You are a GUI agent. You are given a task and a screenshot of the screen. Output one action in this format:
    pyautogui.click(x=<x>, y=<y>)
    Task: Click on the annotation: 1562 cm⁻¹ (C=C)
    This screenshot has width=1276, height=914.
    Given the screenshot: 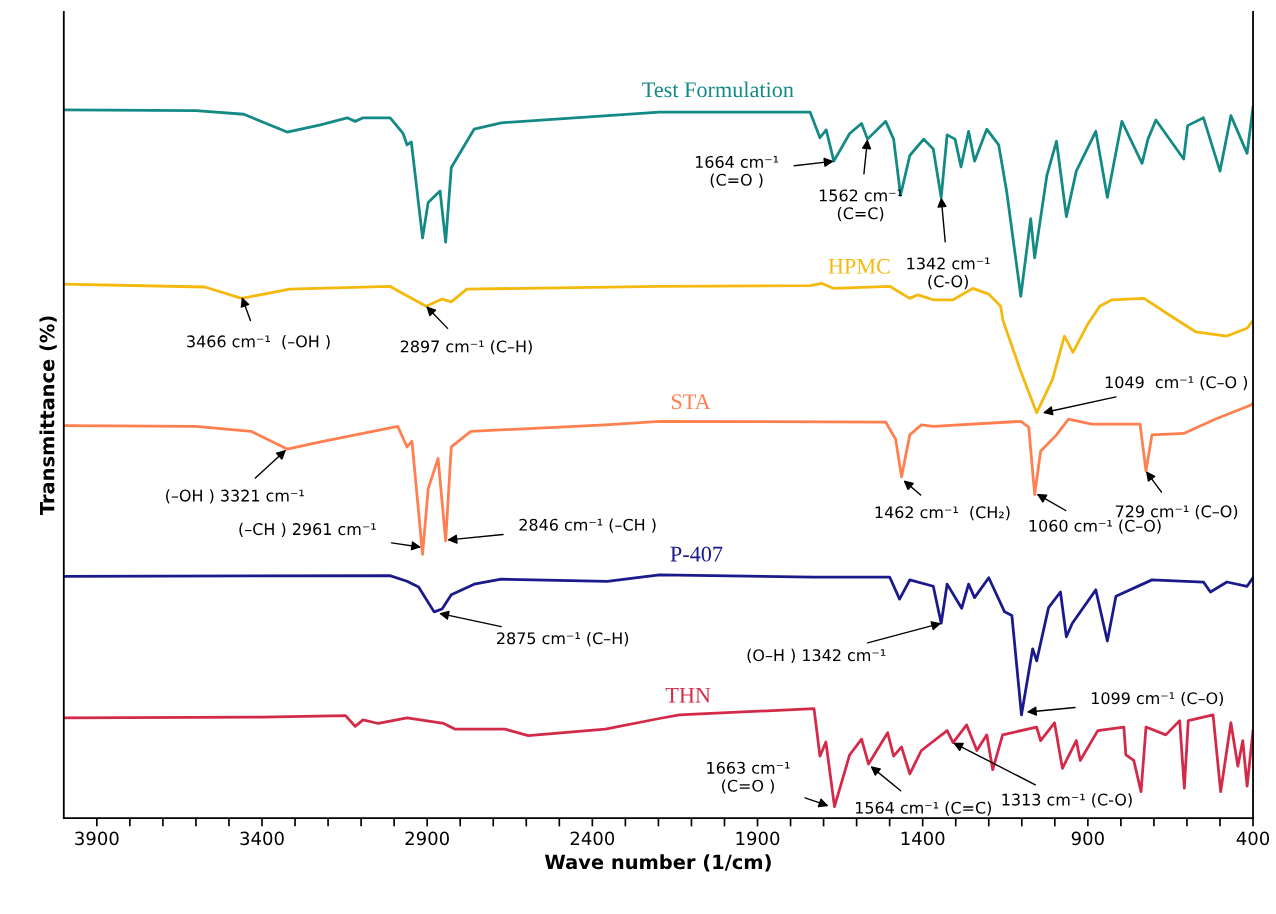 What is the action you would take?
    pyautogui.click(x=861, y=205)
    